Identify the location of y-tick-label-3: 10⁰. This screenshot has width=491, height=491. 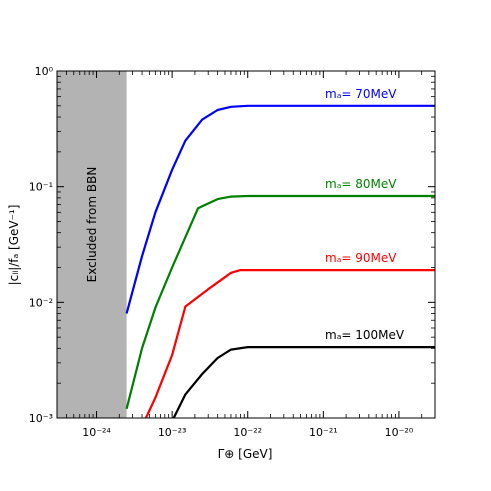
(44, 71).